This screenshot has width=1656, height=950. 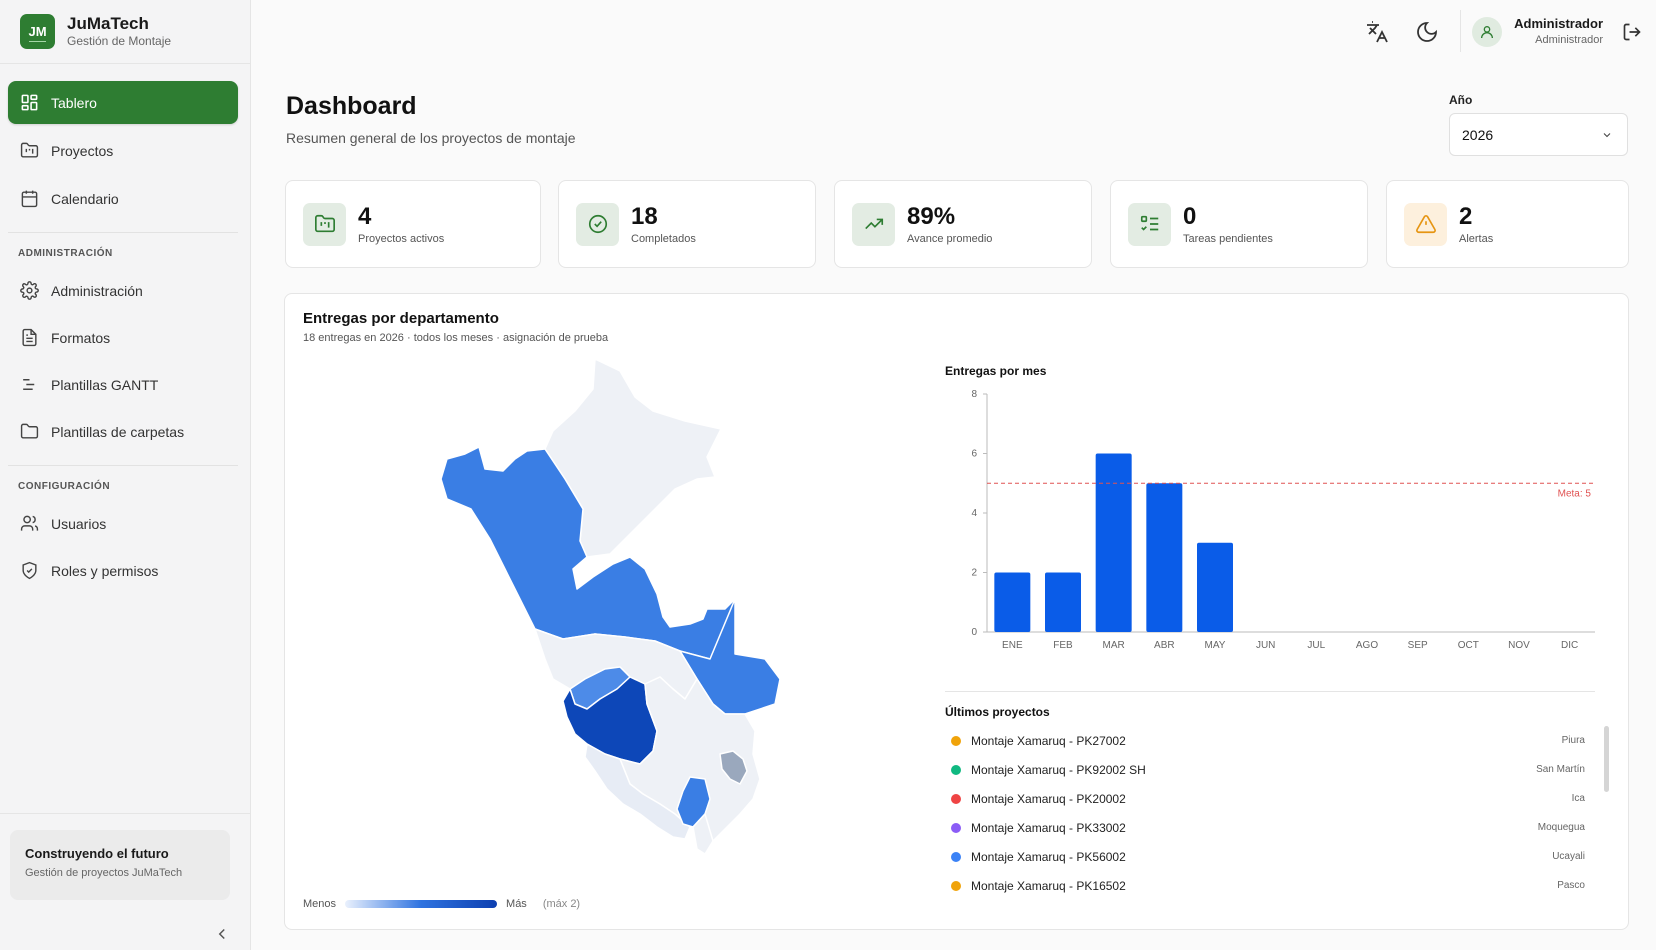 I want to click on sidebar-item-proyectos: Proyectos, so click(x=123, y=150).